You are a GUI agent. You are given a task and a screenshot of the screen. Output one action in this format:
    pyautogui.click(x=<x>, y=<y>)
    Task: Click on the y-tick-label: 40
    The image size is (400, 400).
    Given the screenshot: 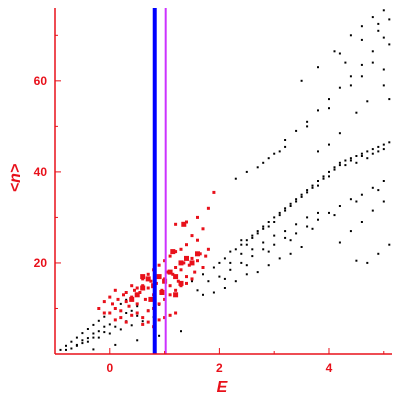 What is the action you would take?
    pyautogui.click(x=41, y=172)
    